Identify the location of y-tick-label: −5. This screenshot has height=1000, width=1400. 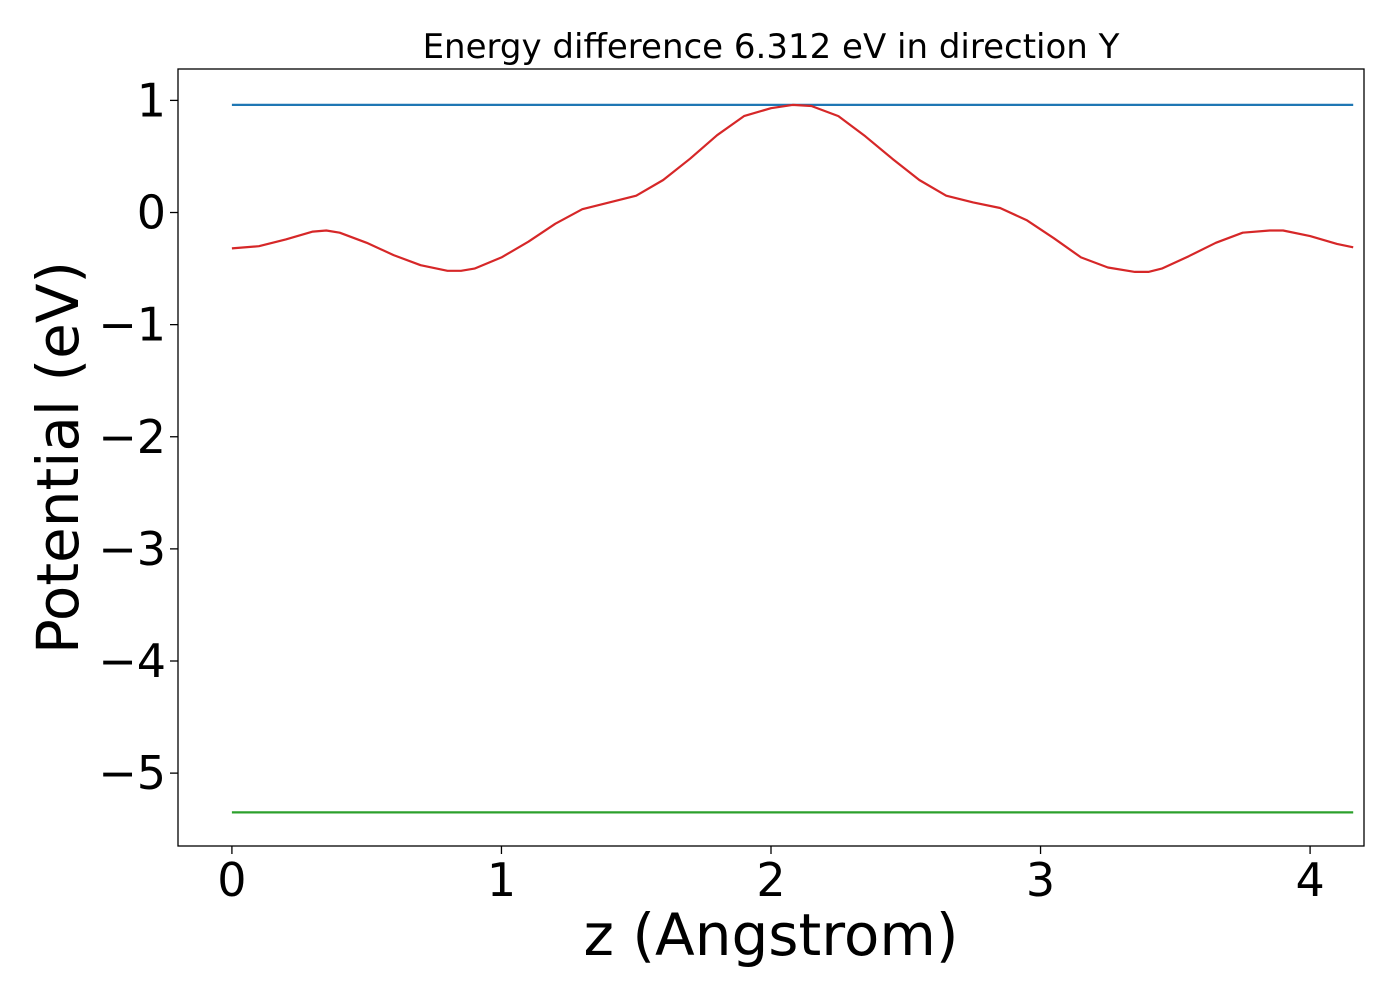
(132, 773).